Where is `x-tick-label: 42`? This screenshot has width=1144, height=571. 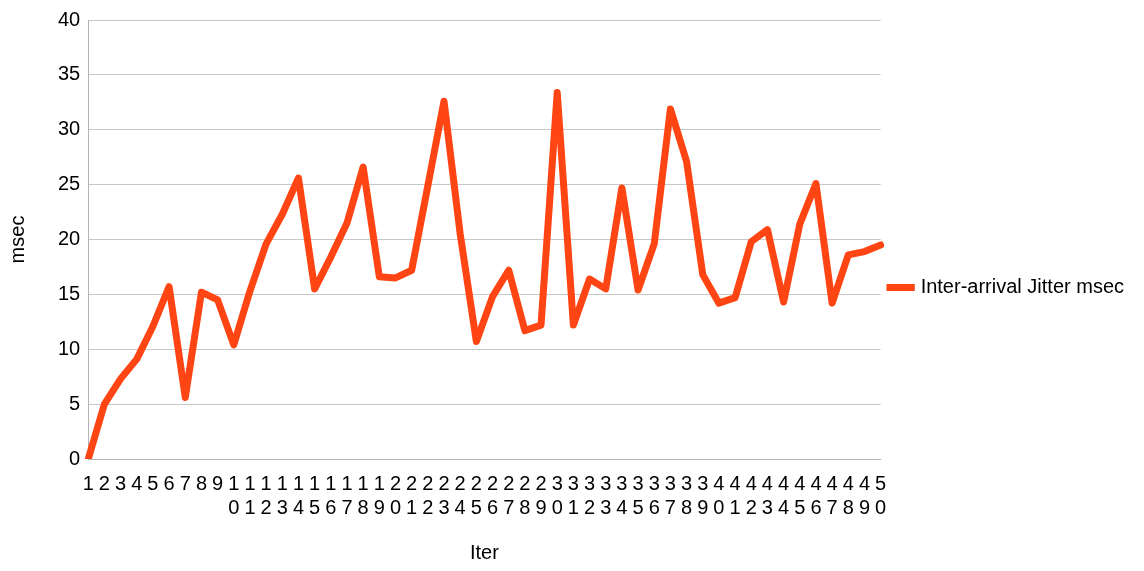 x-tick-label: 42 is located at coordinates (751, 494).